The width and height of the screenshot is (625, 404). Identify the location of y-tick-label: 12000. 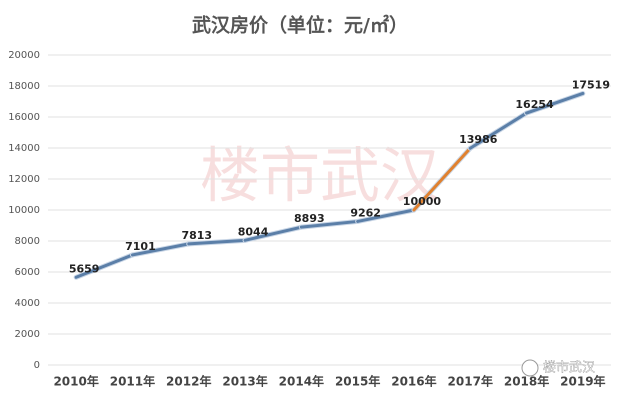
(24, 179).